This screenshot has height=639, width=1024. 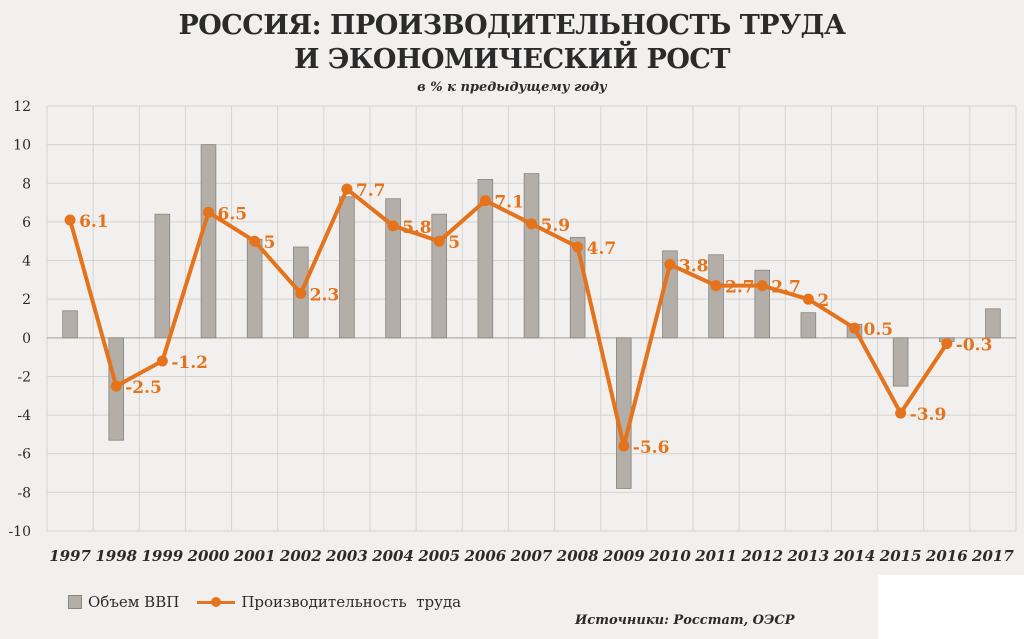 I want to click on x-tick-label: 2017, so click(x=992, y=556).